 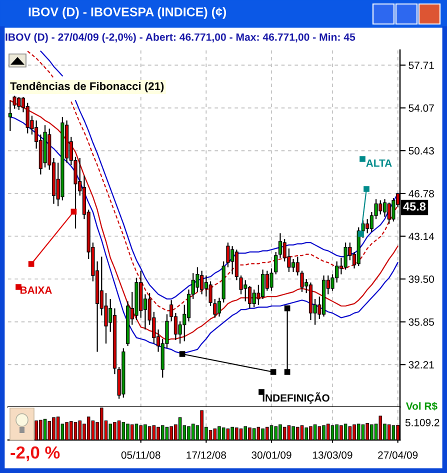 What do you see at coordinates (422, 406) in the screenshot?
I see `y-axis-title: Vol R$` at bounding box center [422, 406].